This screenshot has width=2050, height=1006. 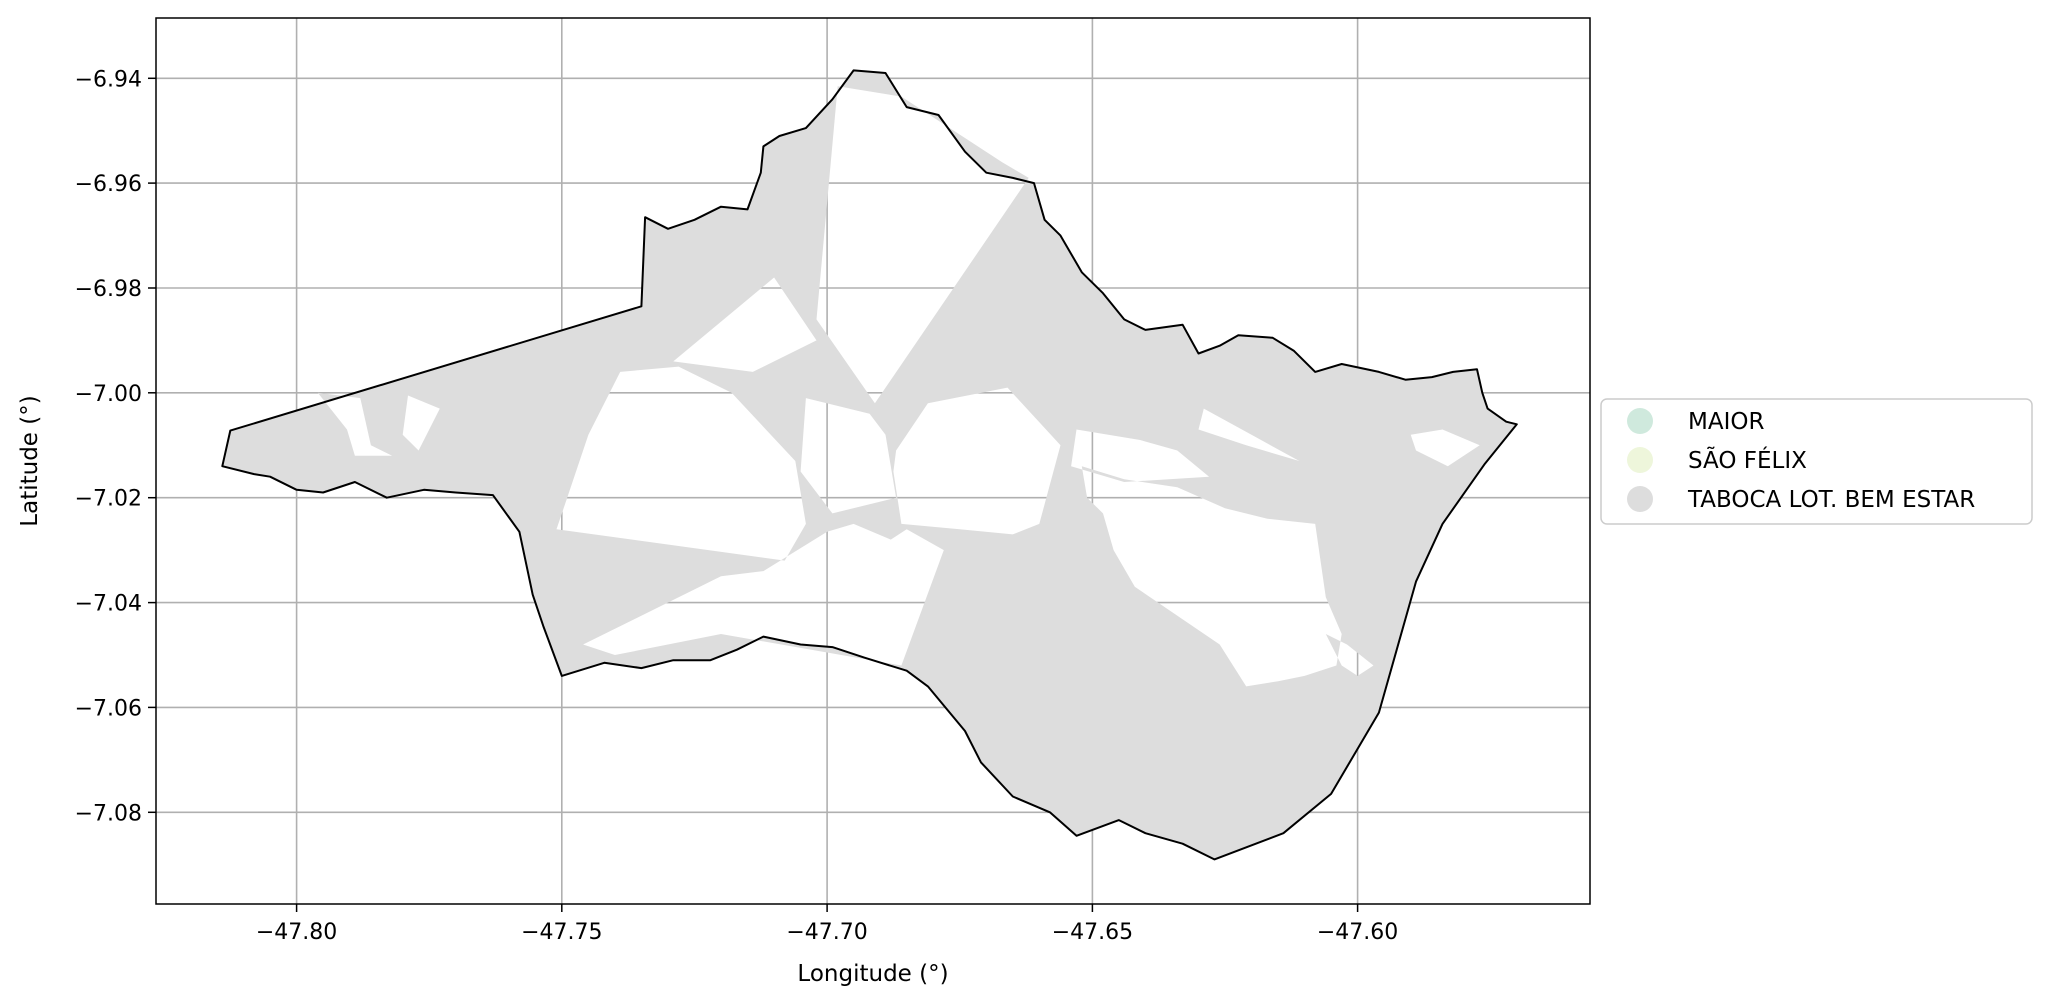 I want to click on y-tick-label: −6.98, so click(x=108, y=289).